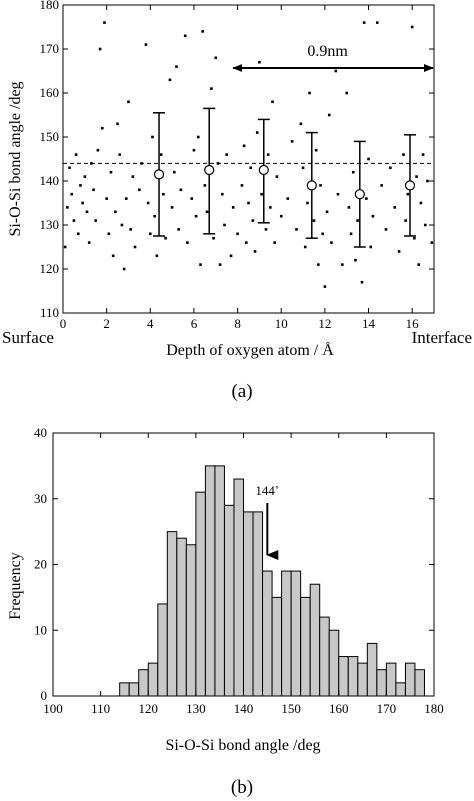 The image size is (474, 801). I want to click on x-tick-label: 120, so click(149, 708).